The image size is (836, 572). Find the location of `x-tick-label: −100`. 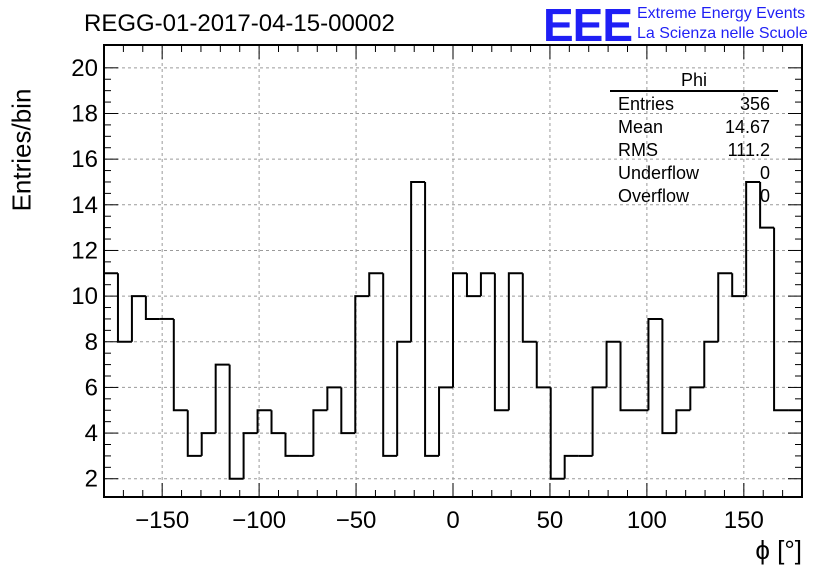

x-tick-label: −100 is located at coordinates (259, 520).